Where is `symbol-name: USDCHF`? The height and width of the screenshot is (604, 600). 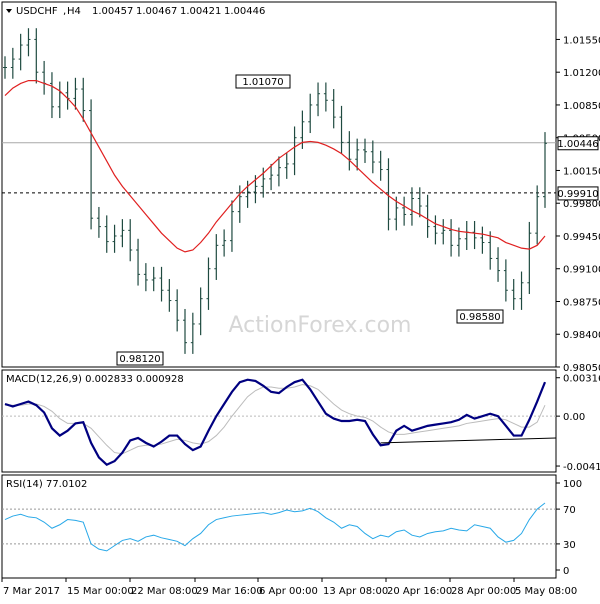
symbol-name: USDCHF is located at coordinates (37, 11).